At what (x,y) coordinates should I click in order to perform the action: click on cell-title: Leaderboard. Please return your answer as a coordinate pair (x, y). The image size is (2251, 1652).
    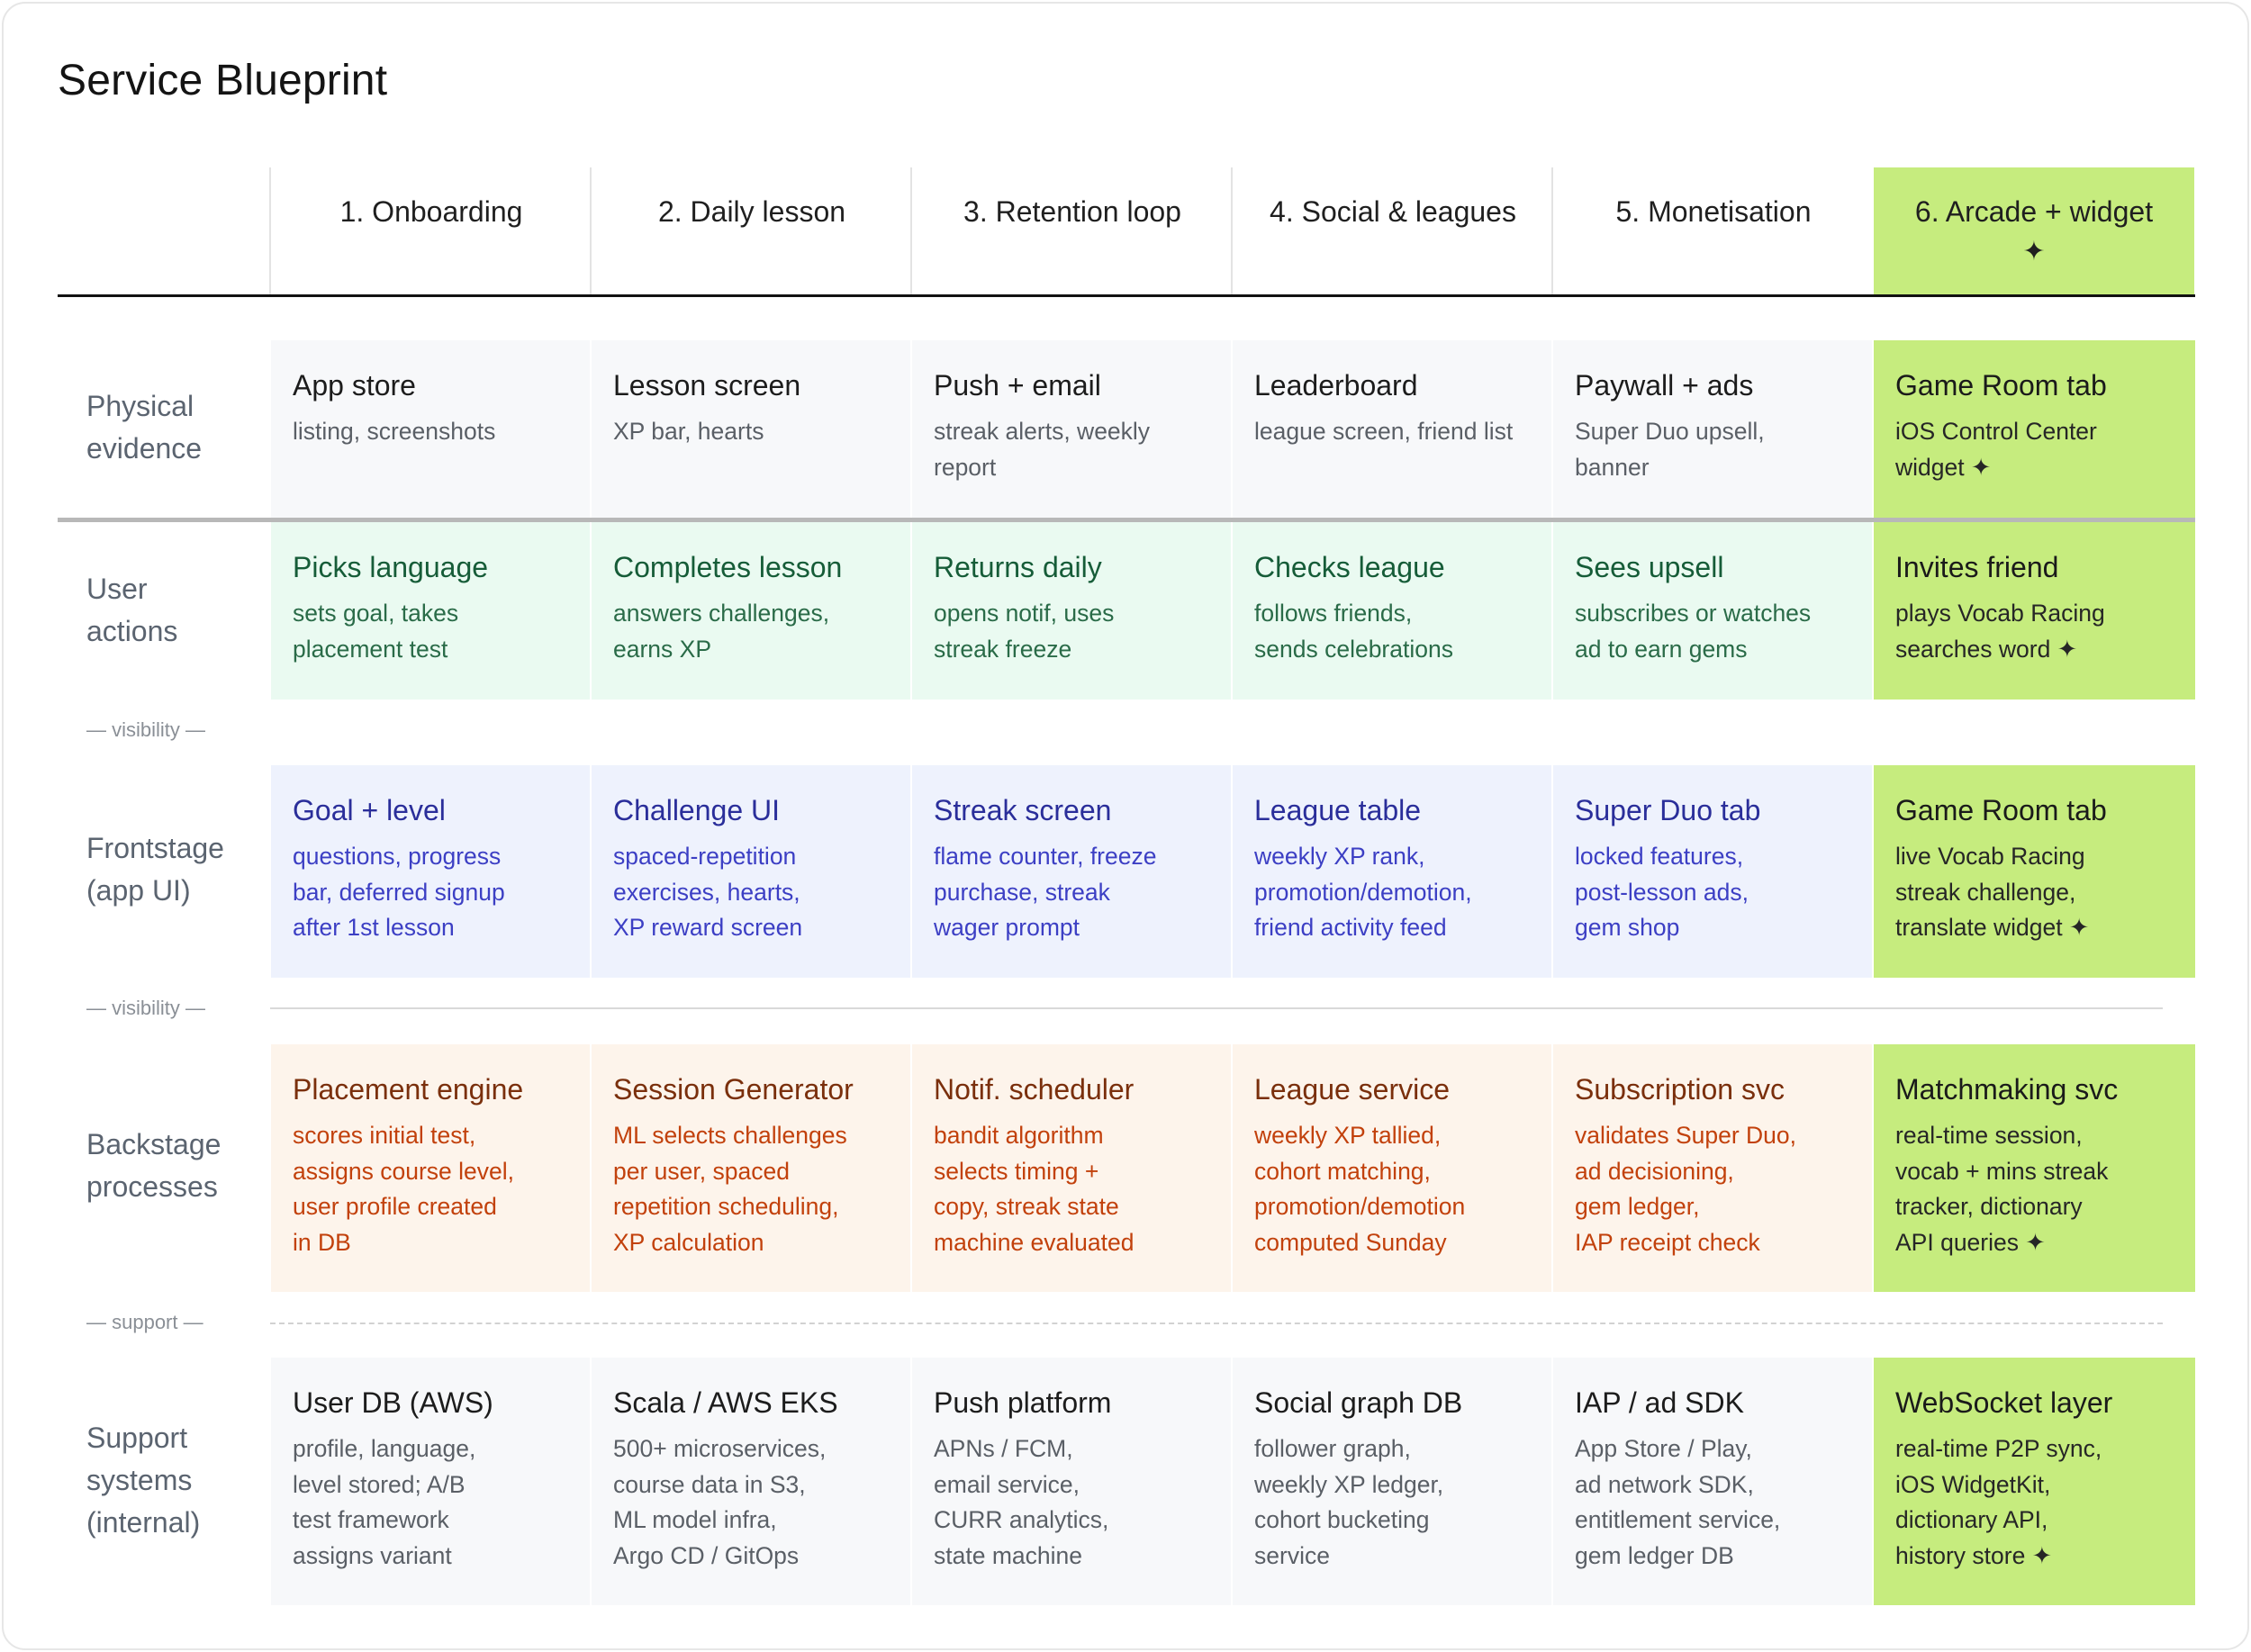
    Looking at the image, I should click on (1336, 385).